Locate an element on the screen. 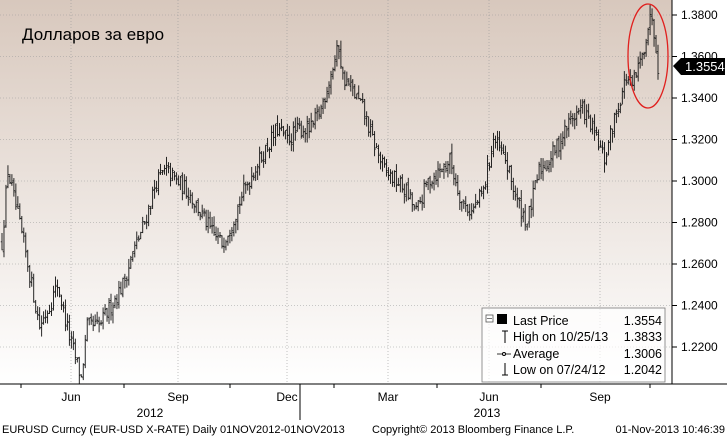 The image size is (727, 443). x-tick-label: Dec is located at coordinates (286, 397).